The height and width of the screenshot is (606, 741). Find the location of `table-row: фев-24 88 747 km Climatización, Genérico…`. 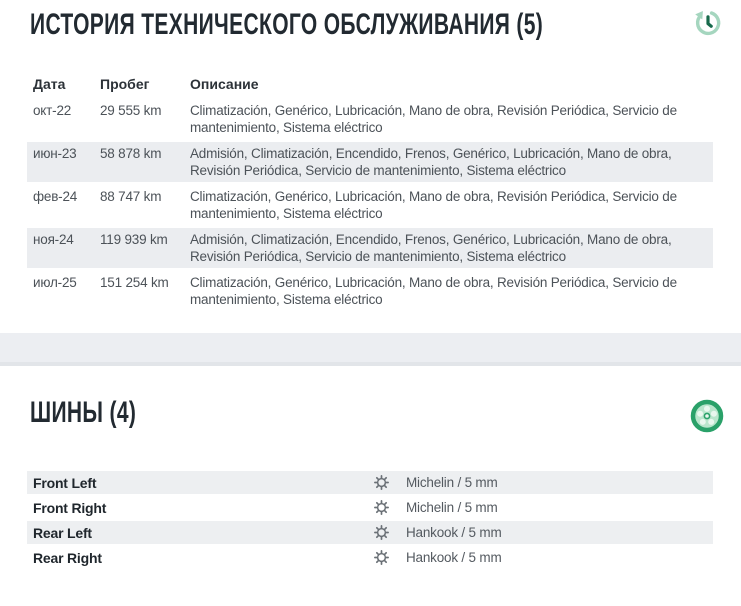

table-row: фев-24 88 747 km Climatización, Genérico… is located at coordinates (370, 205).